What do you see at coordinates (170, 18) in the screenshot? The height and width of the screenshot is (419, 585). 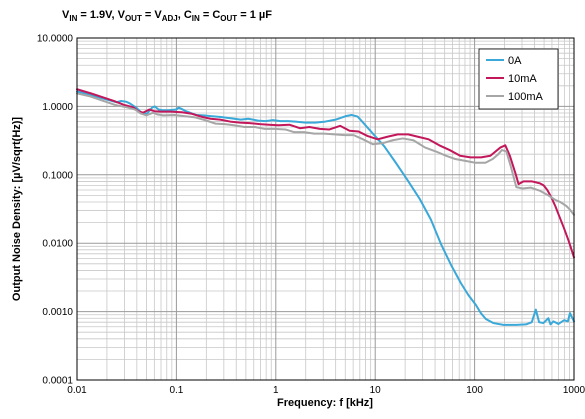 I see `title-part: ADJ` at bounding box center [170, 18].